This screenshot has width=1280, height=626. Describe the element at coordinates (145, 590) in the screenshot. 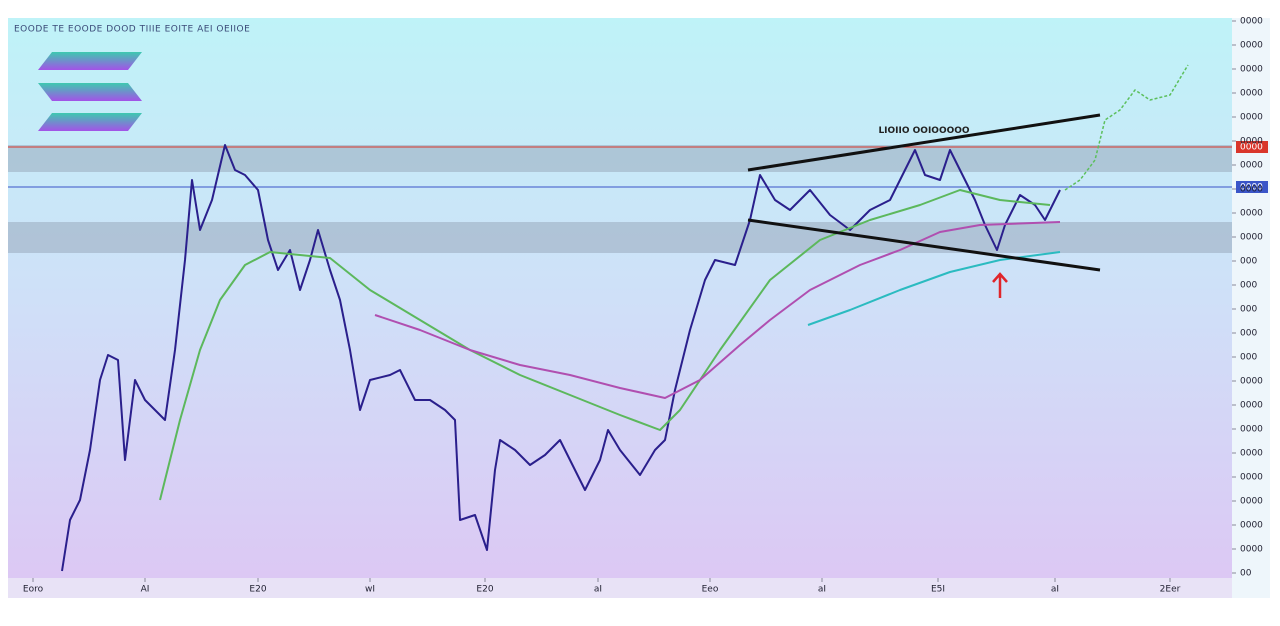

I see `x-tick-label: AI` at that location.